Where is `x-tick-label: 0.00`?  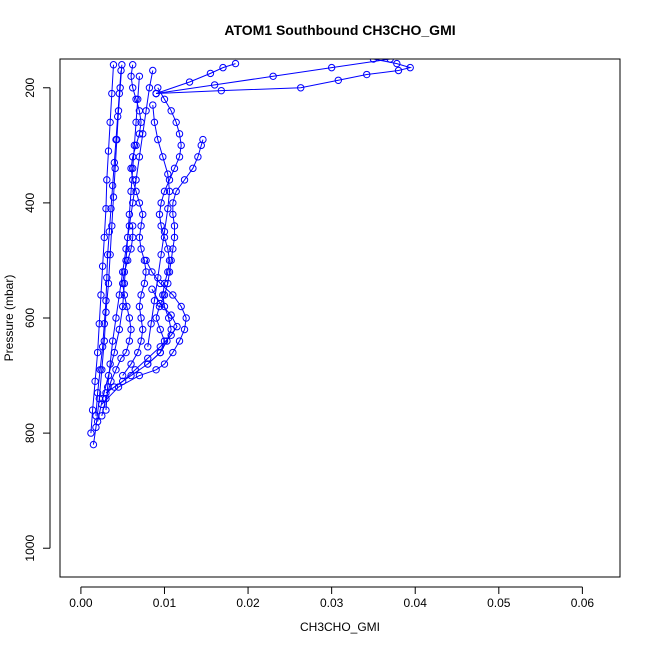
x-tick-label: 0.00 is located at coordinates (81, 603).